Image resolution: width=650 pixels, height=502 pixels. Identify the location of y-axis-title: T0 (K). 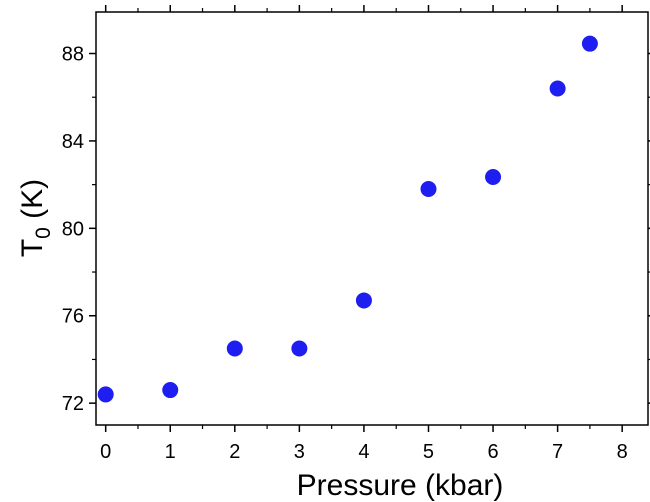
(35, 218).